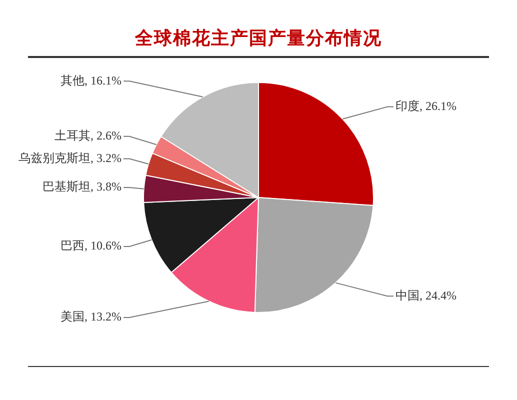  I want to click on slice-label: 巴基斯坦, 3.8%, so click(82, 187).